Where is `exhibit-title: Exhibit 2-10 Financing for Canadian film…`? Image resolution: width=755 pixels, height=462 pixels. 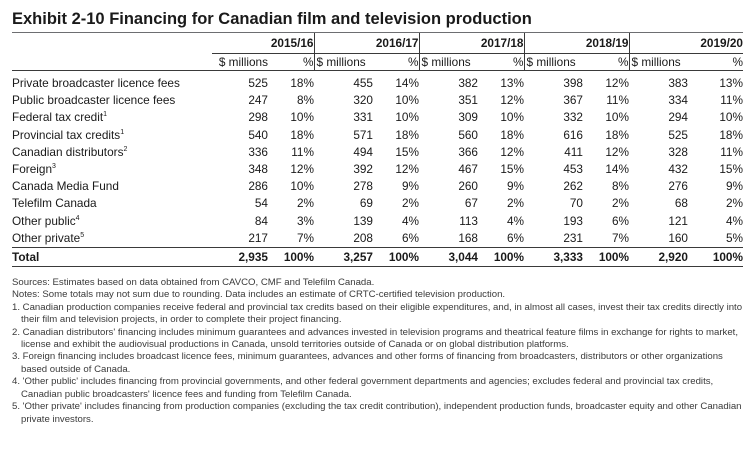 exhibit-title: Exhibit 2-10 Financing for Canadian film… is located at coordinates (272, 19).